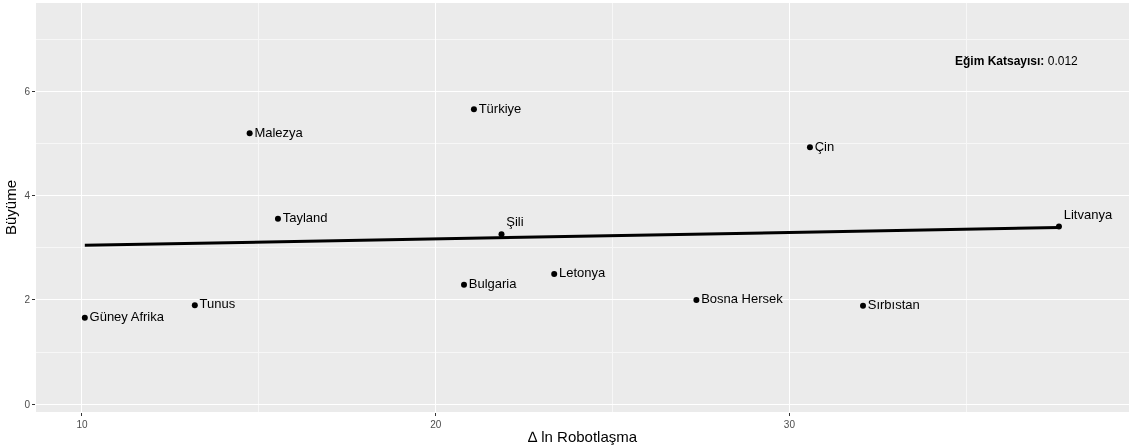 This screenshot has width=1129, height=445. Describe the element at coordinates (893, 304) in the screenshot. I see `series-label: Sırbıstan` at that location.